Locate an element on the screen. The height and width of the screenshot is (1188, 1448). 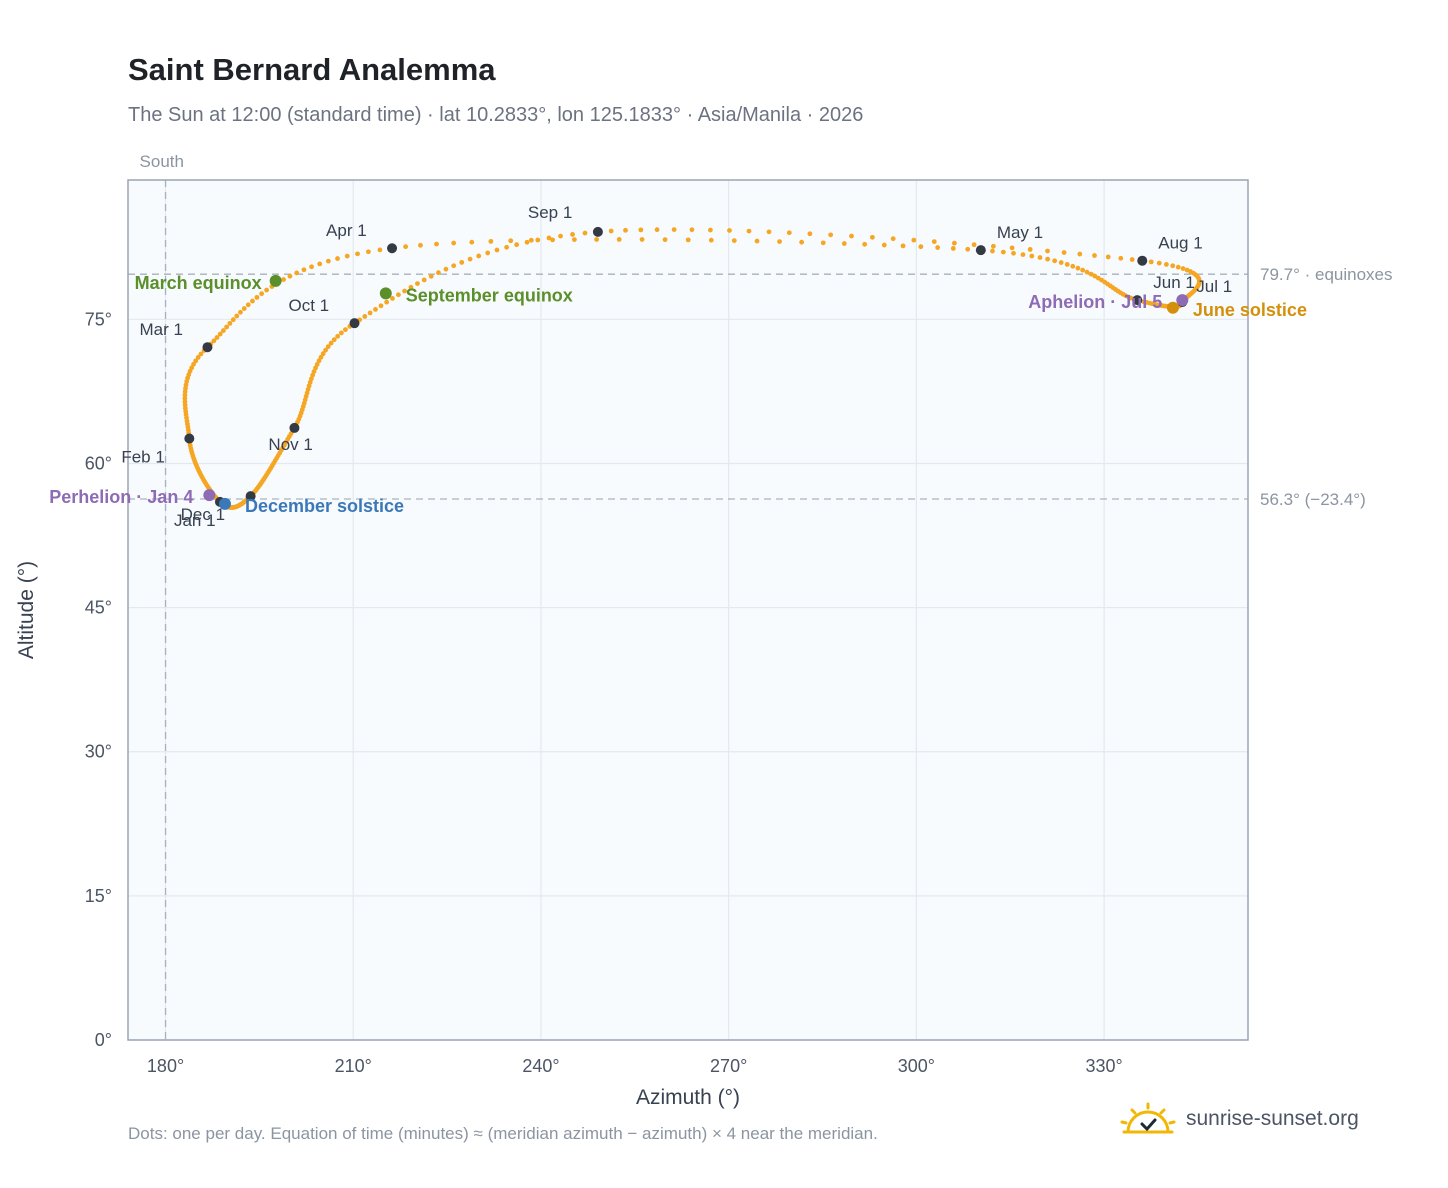
y-tick-label: 30° is located at coordinates (98, 752).